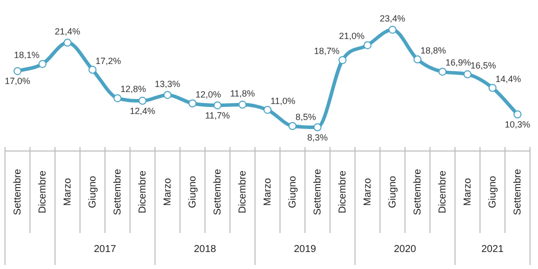  Describe the element at coordinates (305, 249) in the screenshot. I see `text: 2019` at that location.